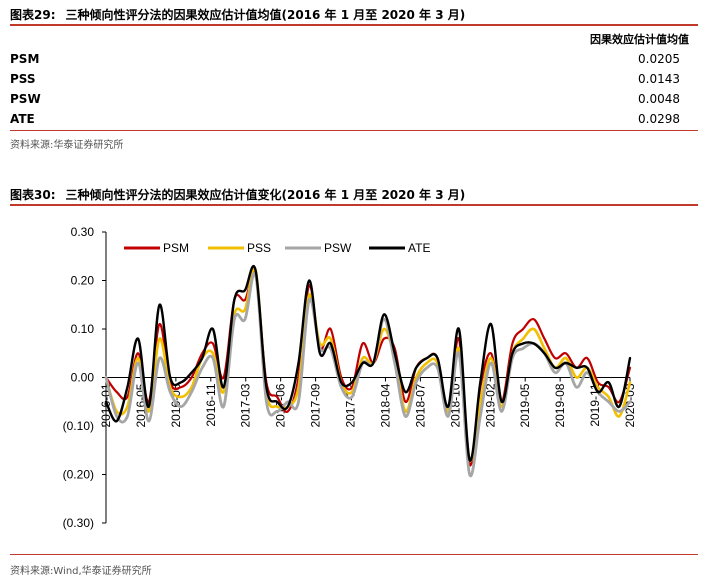 This screenshot has height=585, width=707. Describe the element at coordinates (78, 475) in the screenshot. I see `y-tick-label: (0.20)` at that location.